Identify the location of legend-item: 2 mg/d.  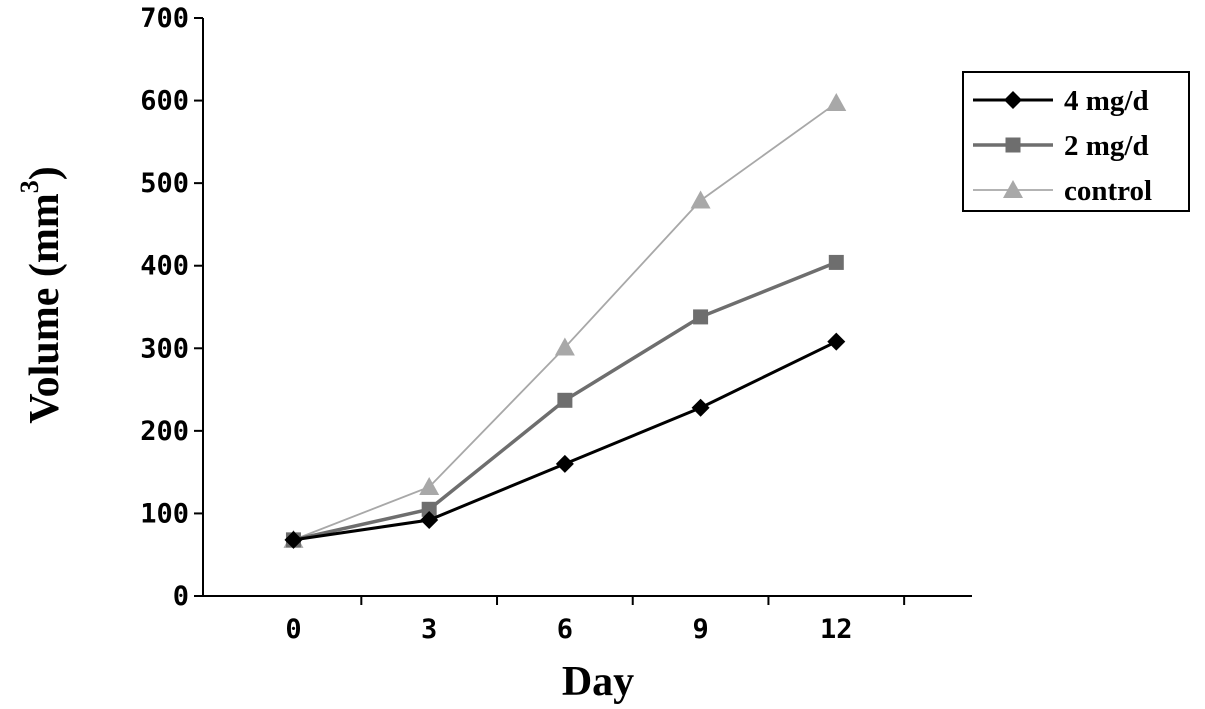
(1061, 146).